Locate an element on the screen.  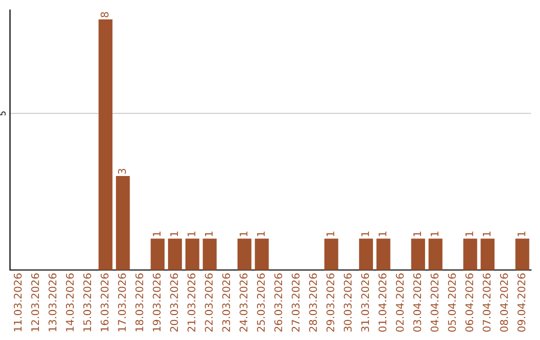
x-tick-label: 19.03.2026 is located at coordinates (156, 302).